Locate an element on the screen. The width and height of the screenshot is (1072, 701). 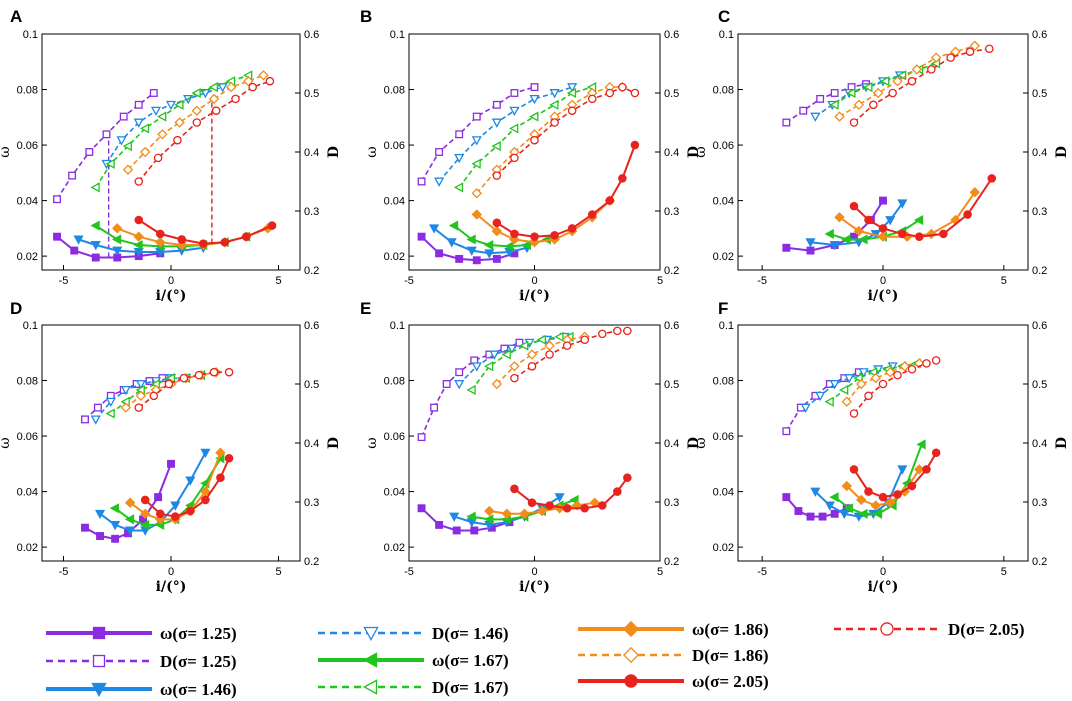
series-D(σ= 1.25) is located at coordinates (105, 146).